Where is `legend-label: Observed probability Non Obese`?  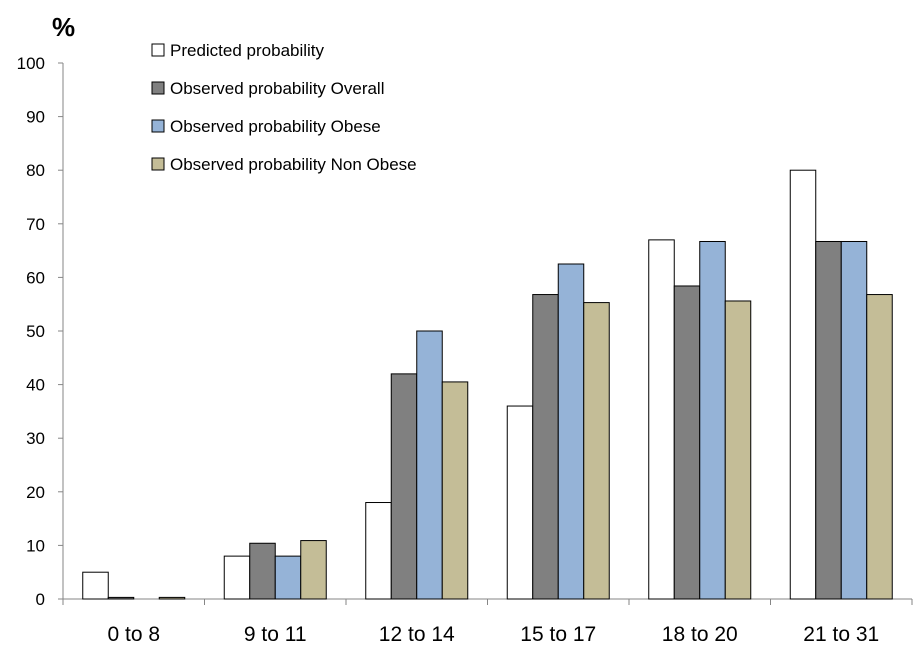 legend-label: Observed probability Non Obese is located at coordinates (293, 164).